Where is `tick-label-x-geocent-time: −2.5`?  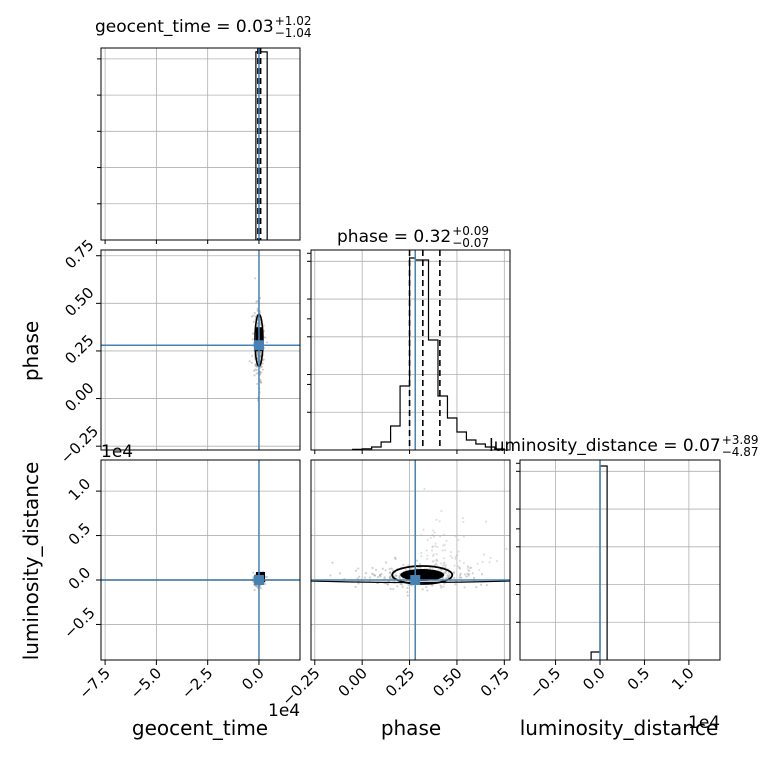 tick-label-x-geocent-time: −2.5 is located at coordinates (197, 683).